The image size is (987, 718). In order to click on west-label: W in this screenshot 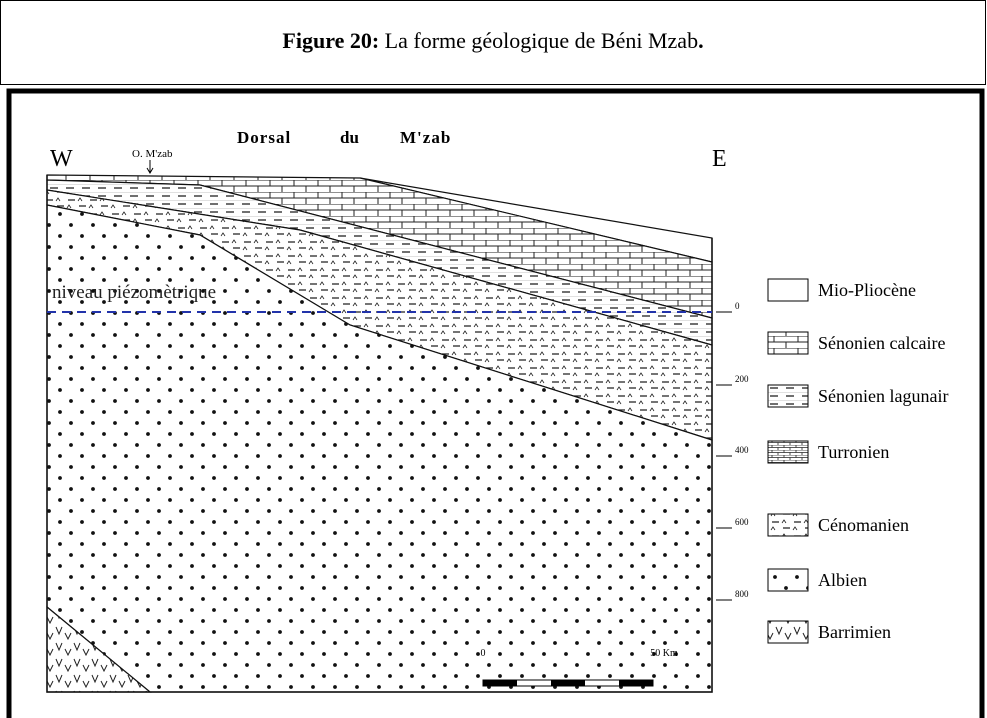, I will do `click(61, 159)`.